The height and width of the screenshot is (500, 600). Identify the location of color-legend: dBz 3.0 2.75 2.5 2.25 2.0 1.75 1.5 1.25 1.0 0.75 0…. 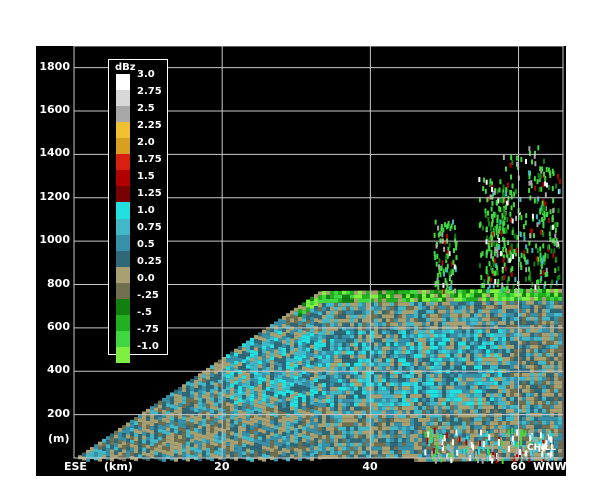
(138, 211).